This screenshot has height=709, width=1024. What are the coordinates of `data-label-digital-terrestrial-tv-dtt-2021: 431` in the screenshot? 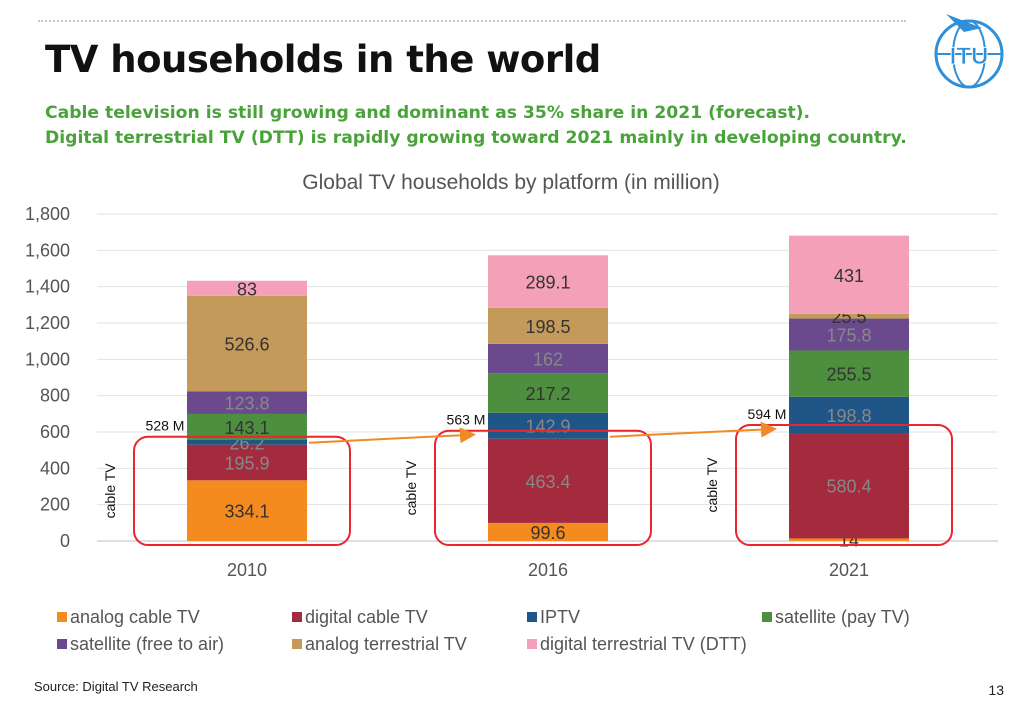 It's located at (849, 276).